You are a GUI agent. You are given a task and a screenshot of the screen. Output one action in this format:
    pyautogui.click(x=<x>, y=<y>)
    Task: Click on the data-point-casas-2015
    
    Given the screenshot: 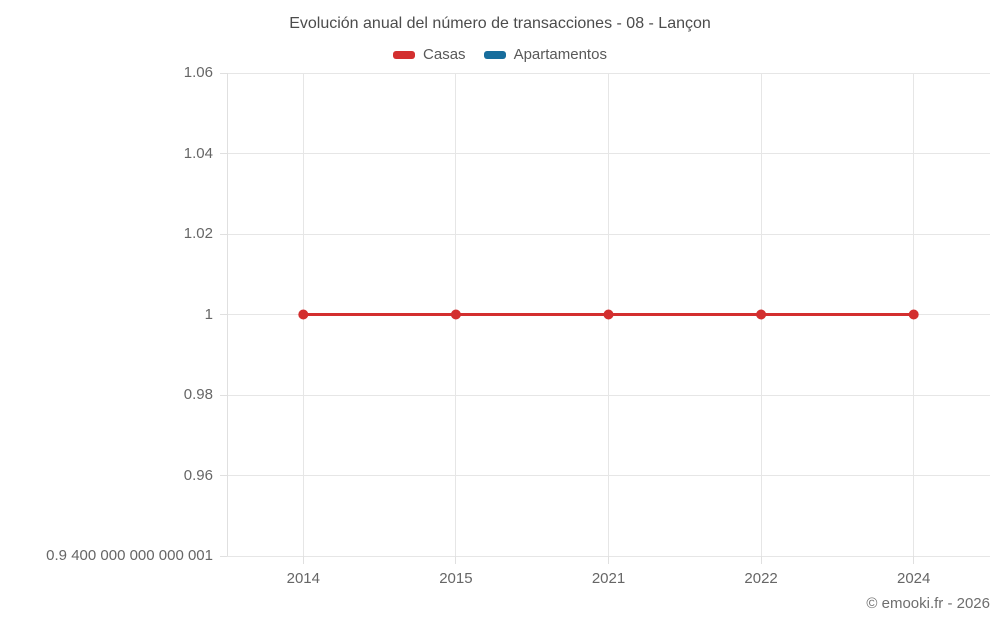 What is the action you would take?
    pyautogui.click(x=455, y=314)
    